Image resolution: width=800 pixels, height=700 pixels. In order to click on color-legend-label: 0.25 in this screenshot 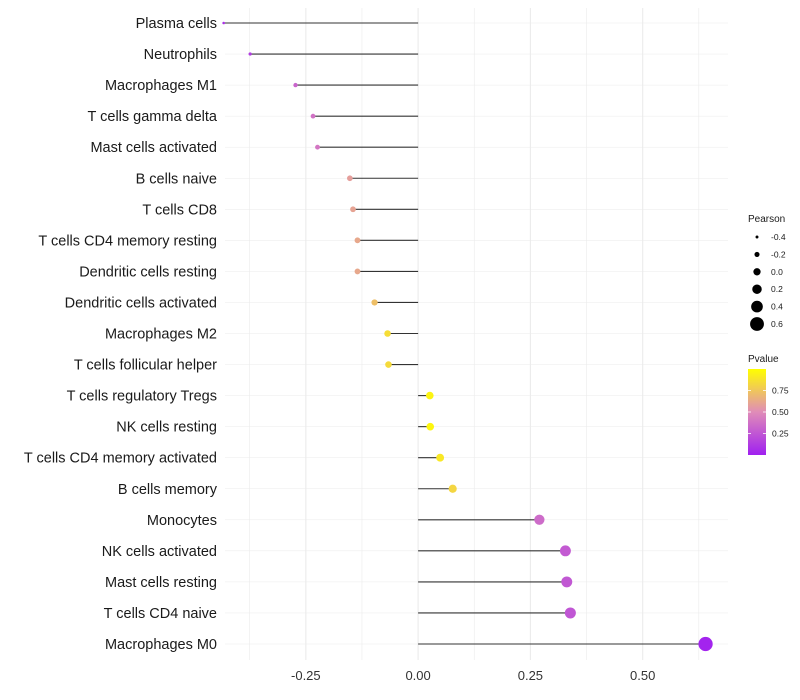, I will do `click(780, 434)`.